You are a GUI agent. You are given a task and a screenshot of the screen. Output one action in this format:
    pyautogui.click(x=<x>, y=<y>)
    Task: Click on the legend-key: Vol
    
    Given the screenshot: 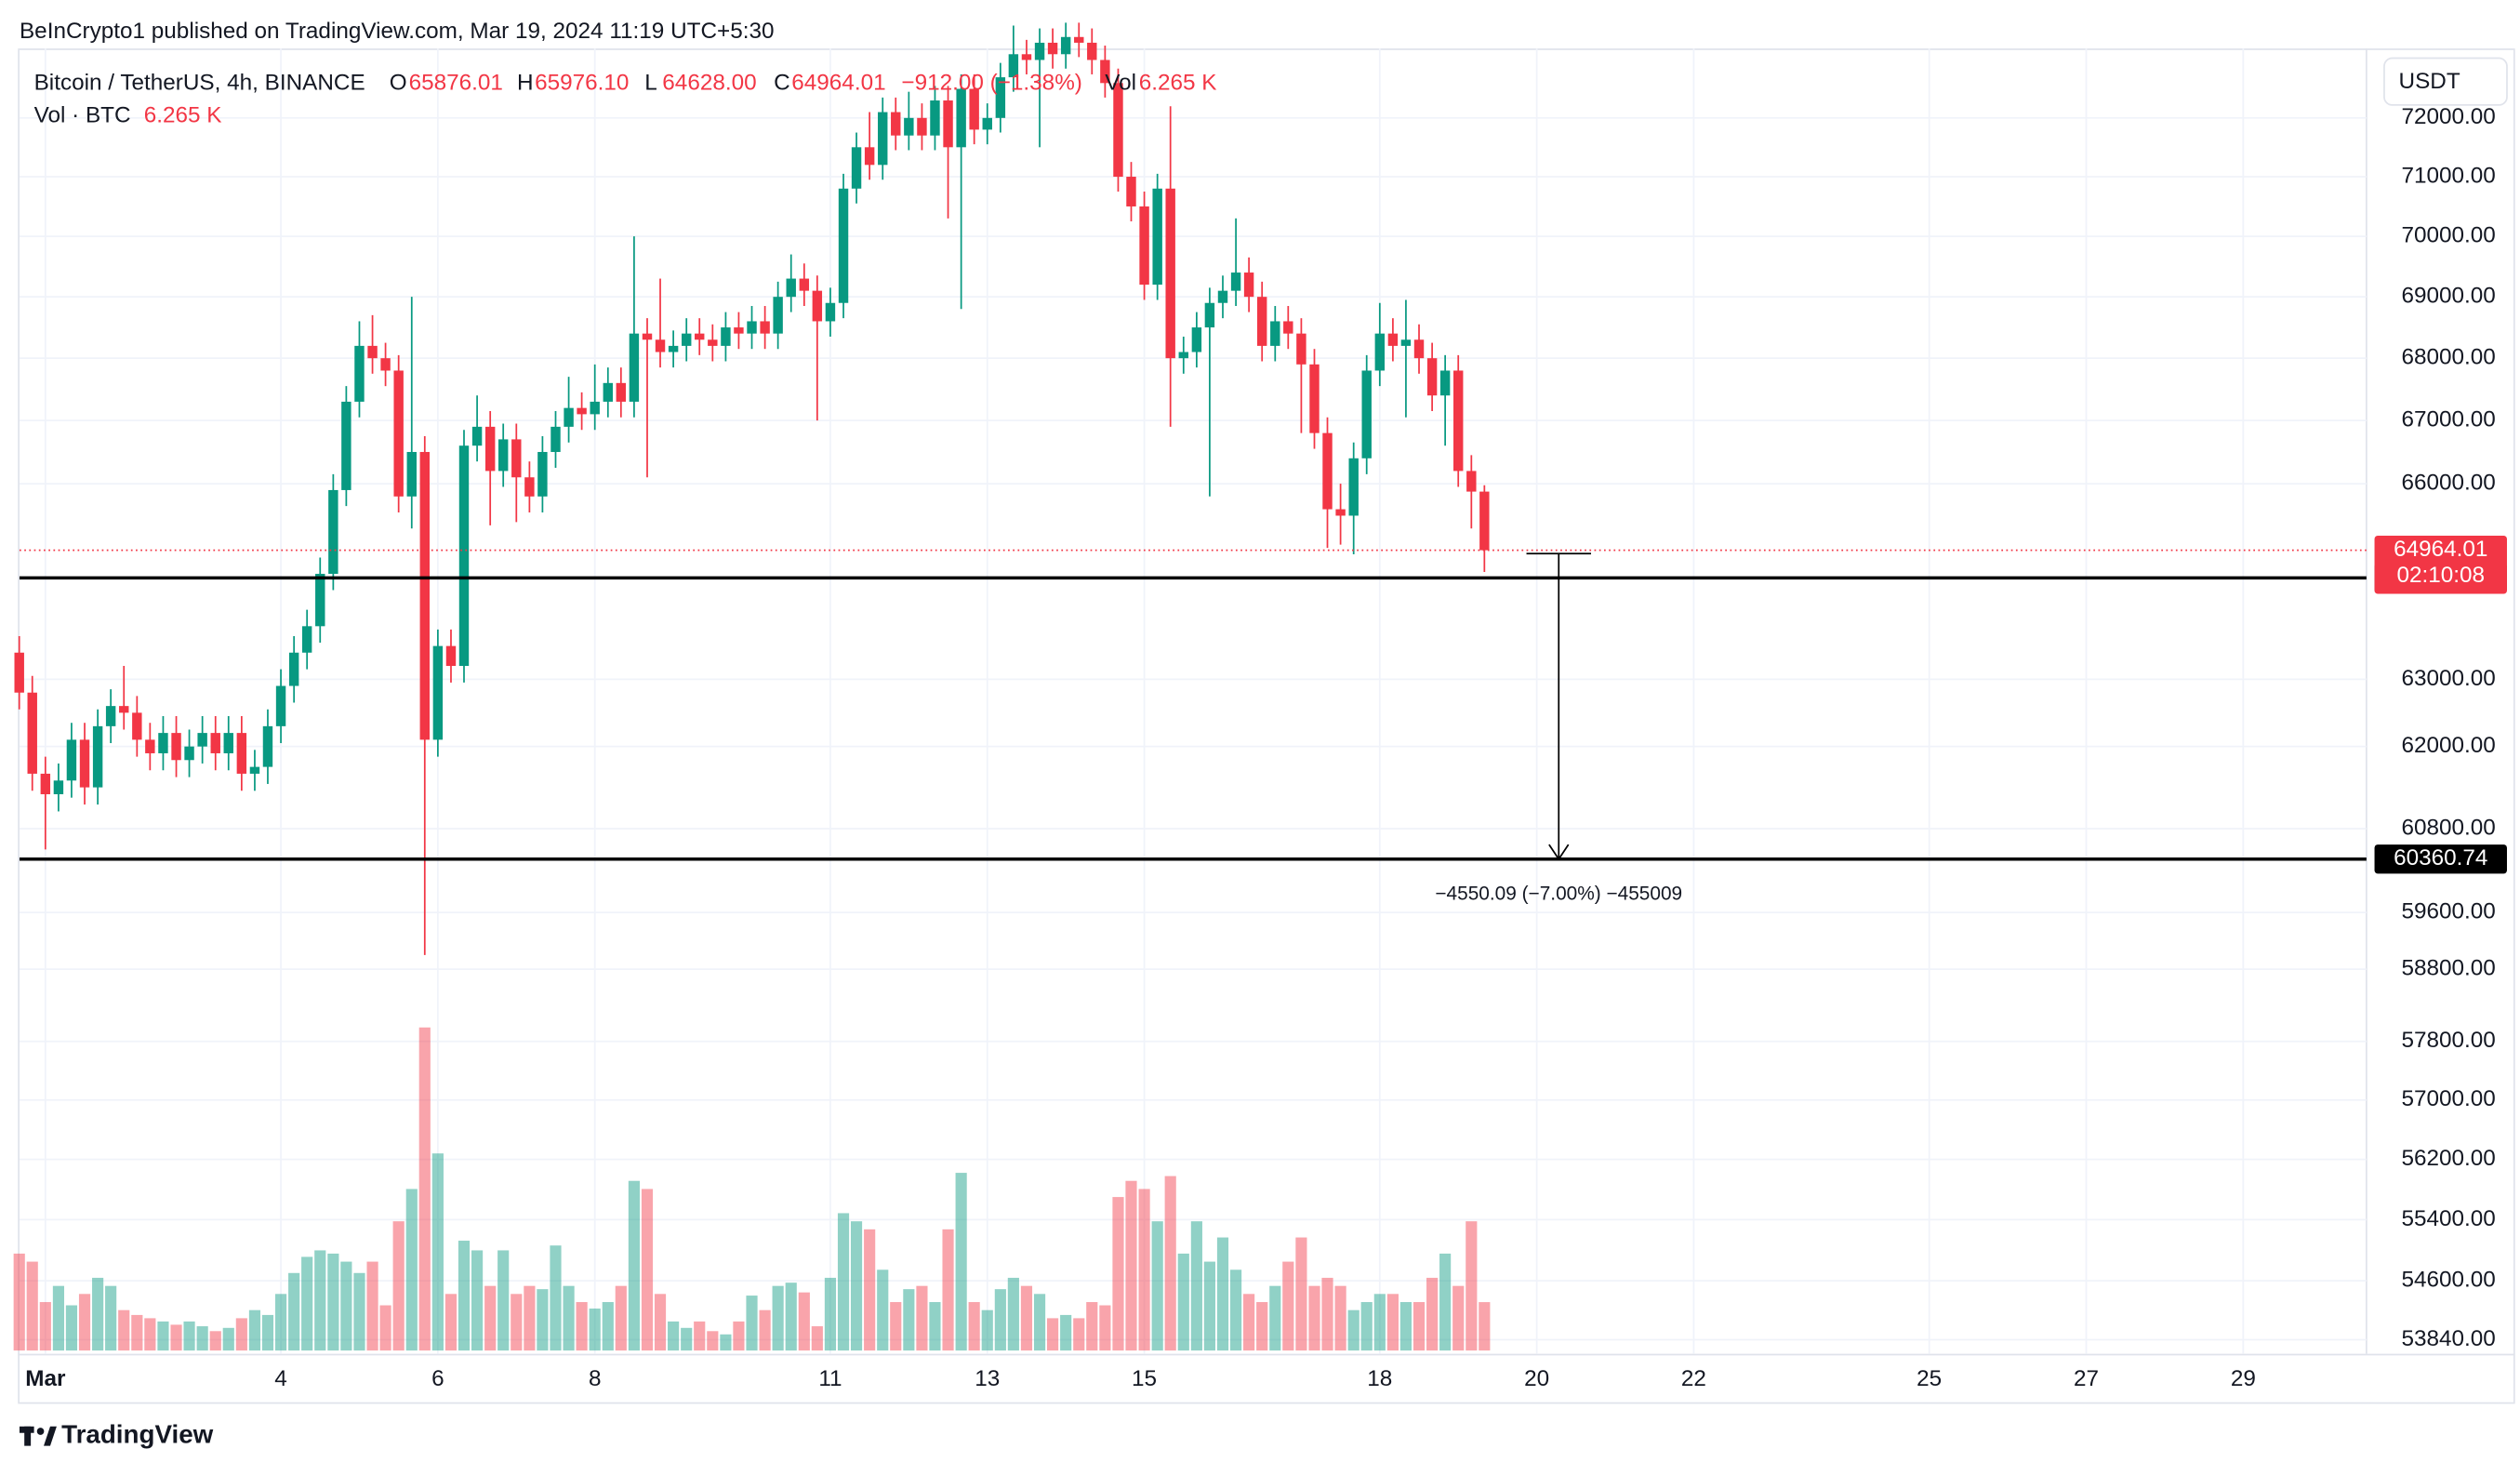 What is the action you would take?
    pyautogui.click(x=1120, y=83)
    